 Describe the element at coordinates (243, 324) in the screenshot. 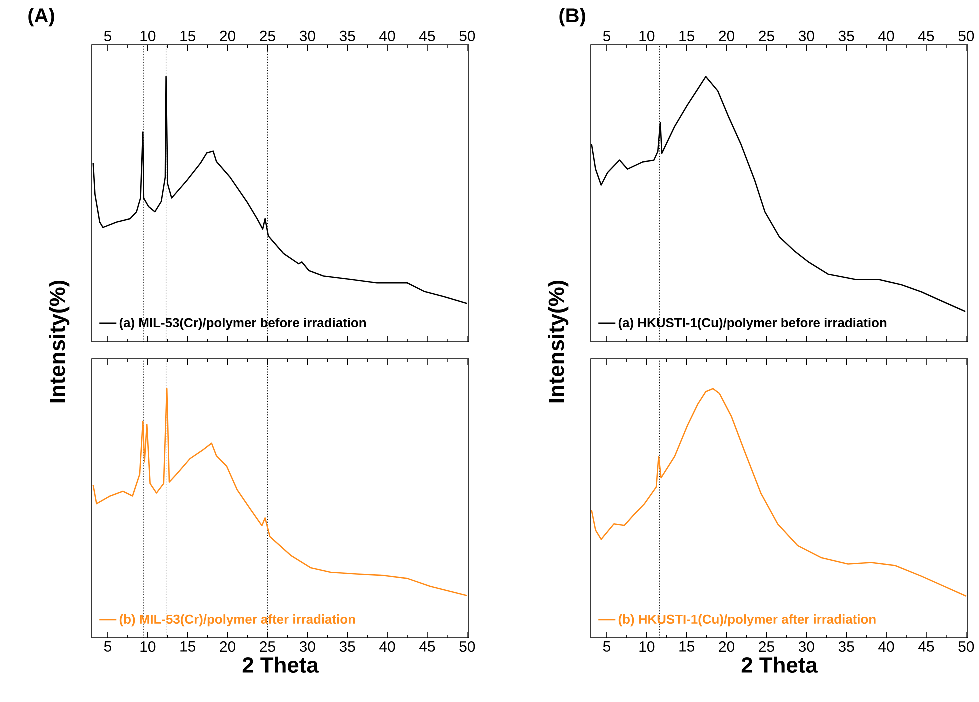

I see `legend-label: (a) MIL-53(Cr)/polymer before irradiation` at that location.